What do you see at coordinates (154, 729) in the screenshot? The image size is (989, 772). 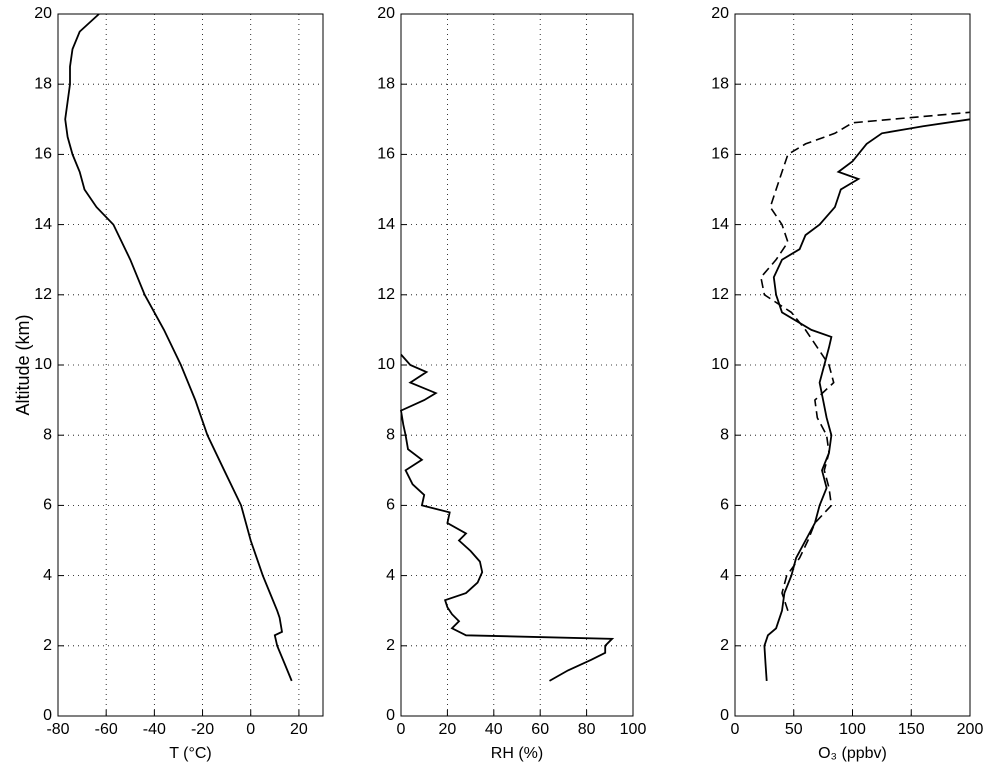 I see `x-tick-label: -40` at bounding box center [154, 729].